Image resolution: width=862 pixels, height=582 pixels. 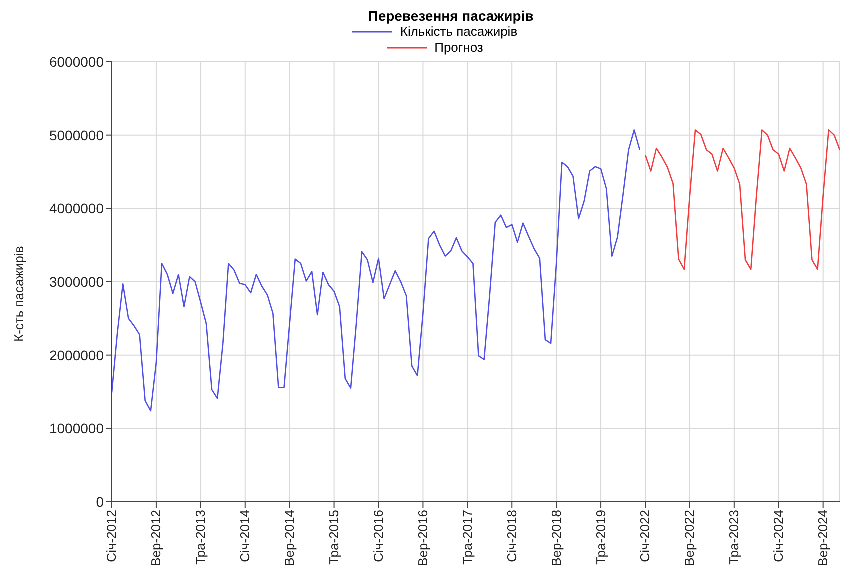 I want to click on legend-label: Кількість пасажирів, so click(x=459, y=32).